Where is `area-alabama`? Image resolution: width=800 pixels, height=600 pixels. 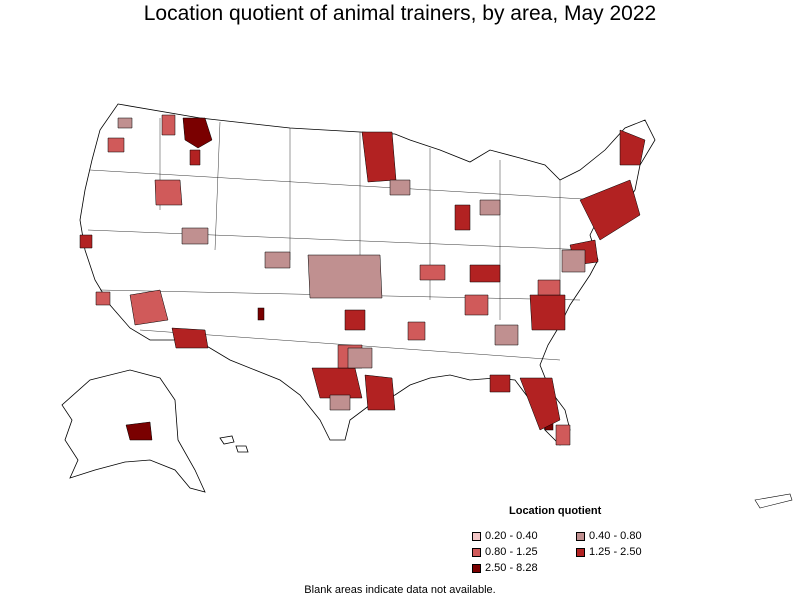 area-alabama is located at coordinates (506, 335).